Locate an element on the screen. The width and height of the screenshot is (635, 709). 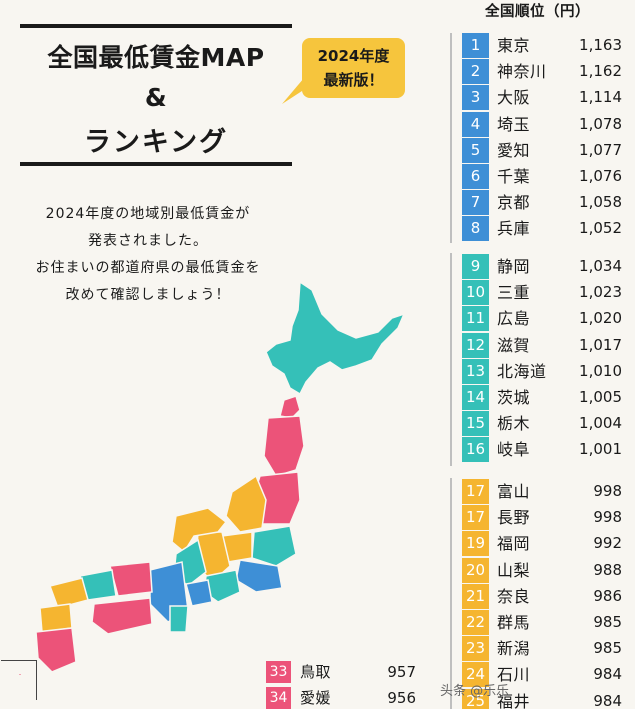
ranking-row: 2 神奈川 1,162 is located at coordinates (542, 72).